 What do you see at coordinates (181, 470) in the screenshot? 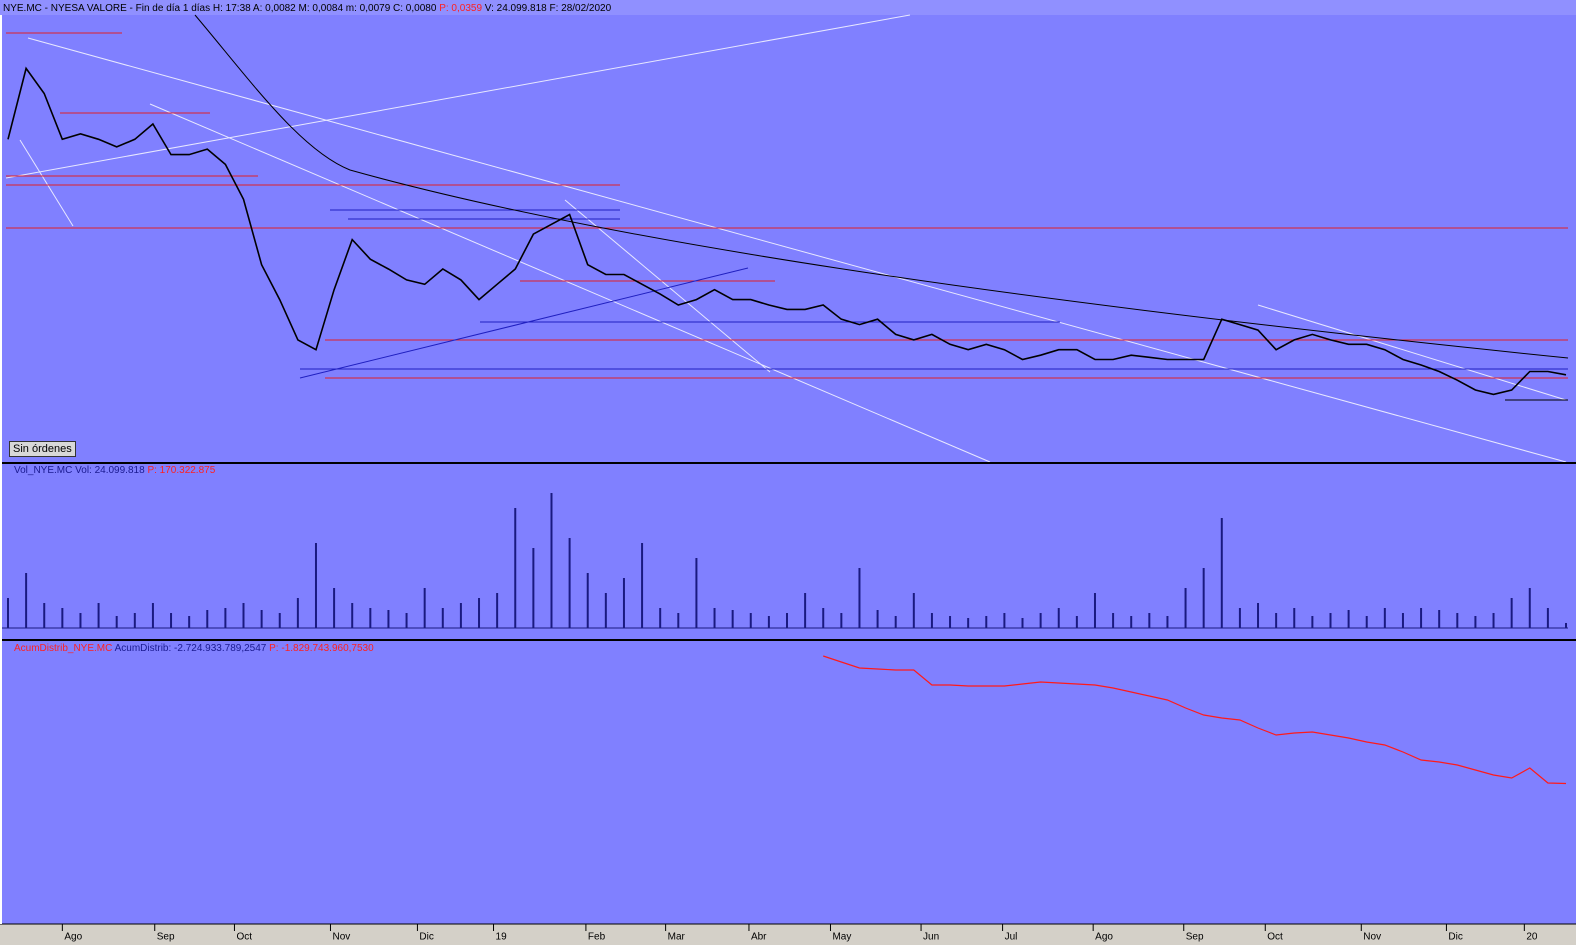
I see `volume-prev: P: 170.322.875` at bounding box center [181, 470].